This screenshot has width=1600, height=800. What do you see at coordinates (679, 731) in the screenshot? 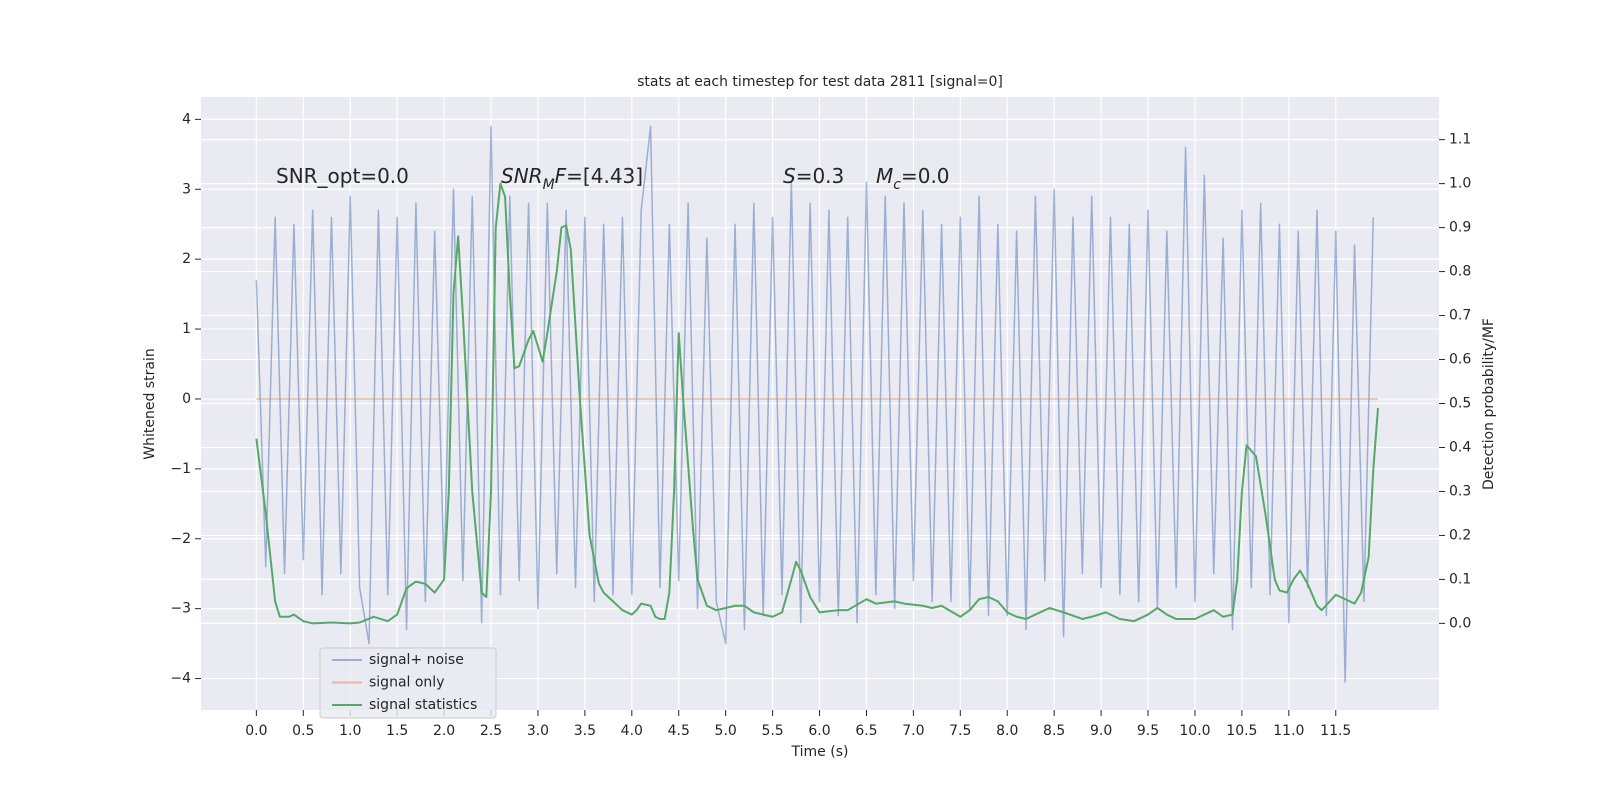
I see `x-tick-label: 4.5` at bounding box center [679, 731].